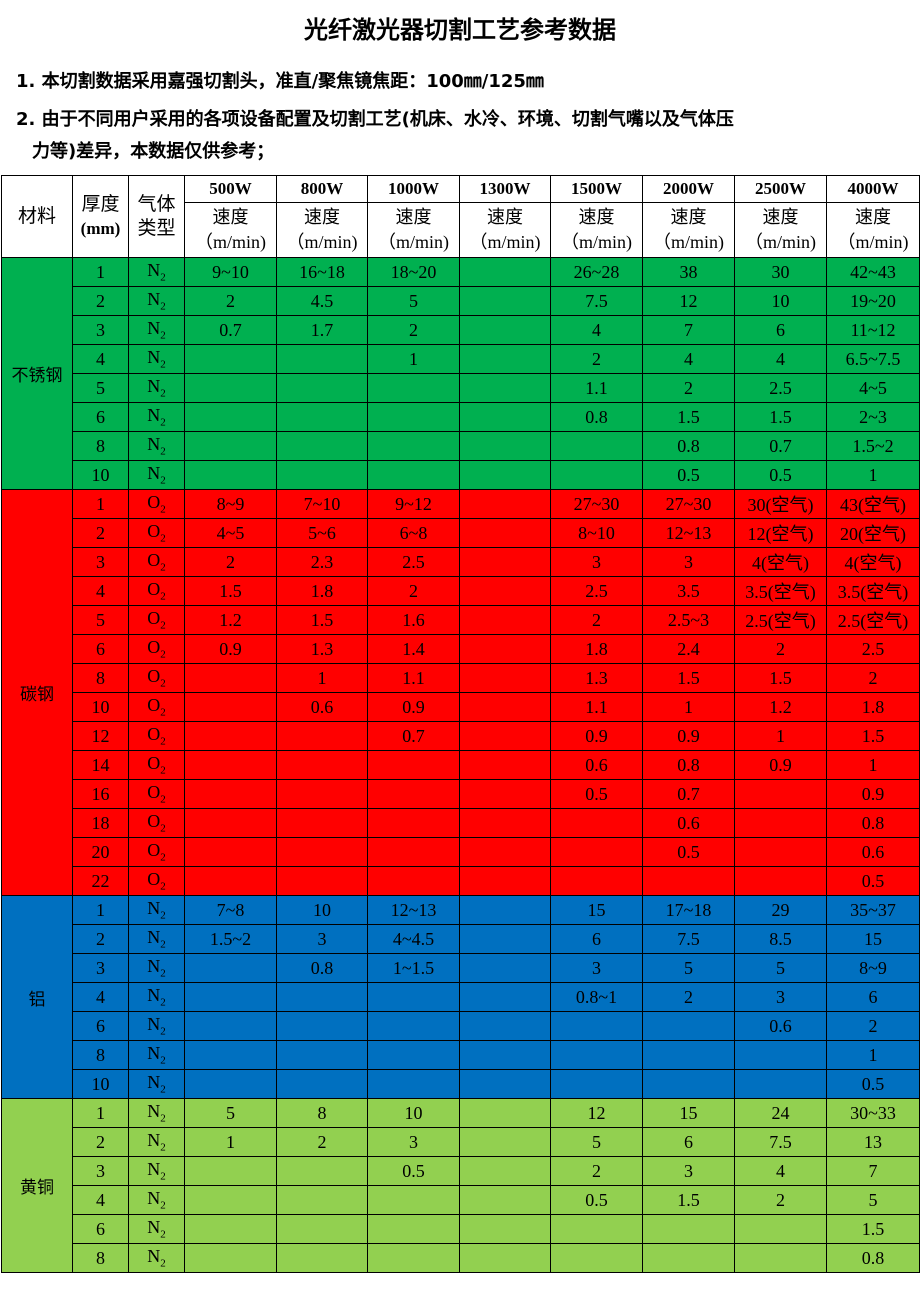 This screenshot has height=1300, width=920. I want to click on thickness-cell: 4, so click(100, 1200).